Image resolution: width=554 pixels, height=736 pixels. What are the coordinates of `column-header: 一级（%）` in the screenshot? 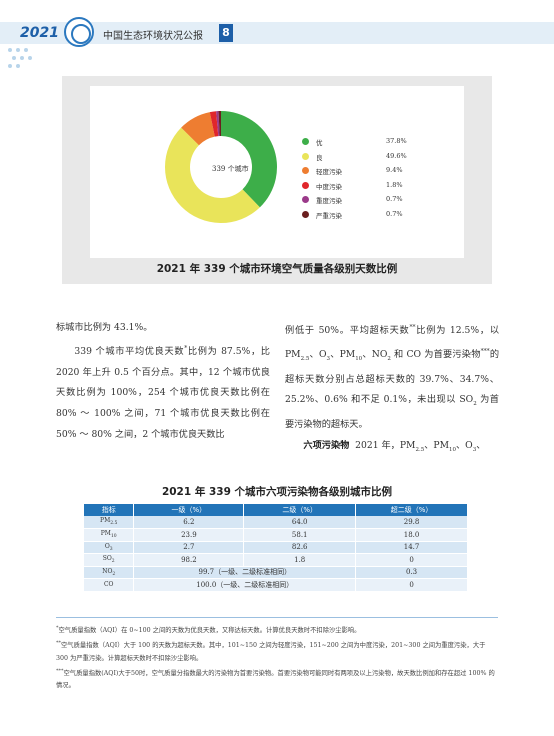 It's located at (189, 510).